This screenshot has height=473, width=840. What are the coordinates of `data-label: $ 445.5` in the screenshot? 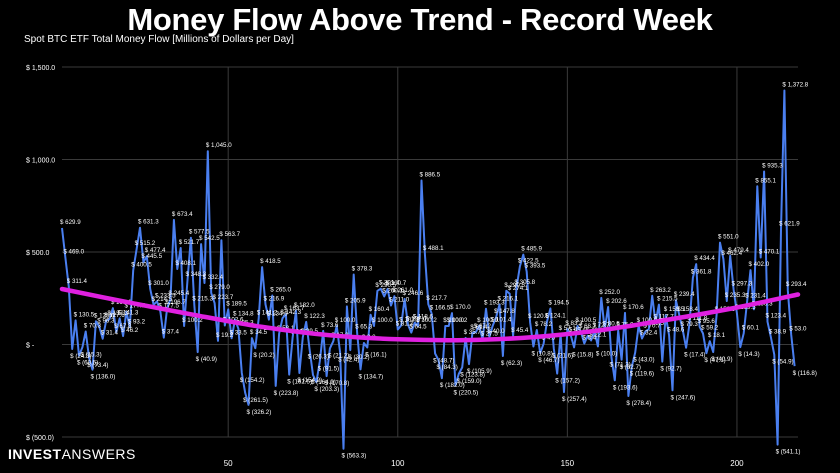 It's located at (151, 256).